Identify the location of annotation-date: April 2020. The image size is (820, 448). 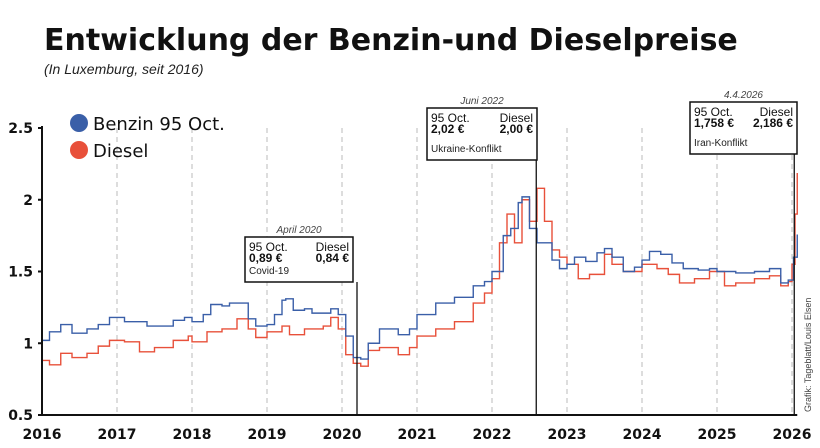
(298, 230).